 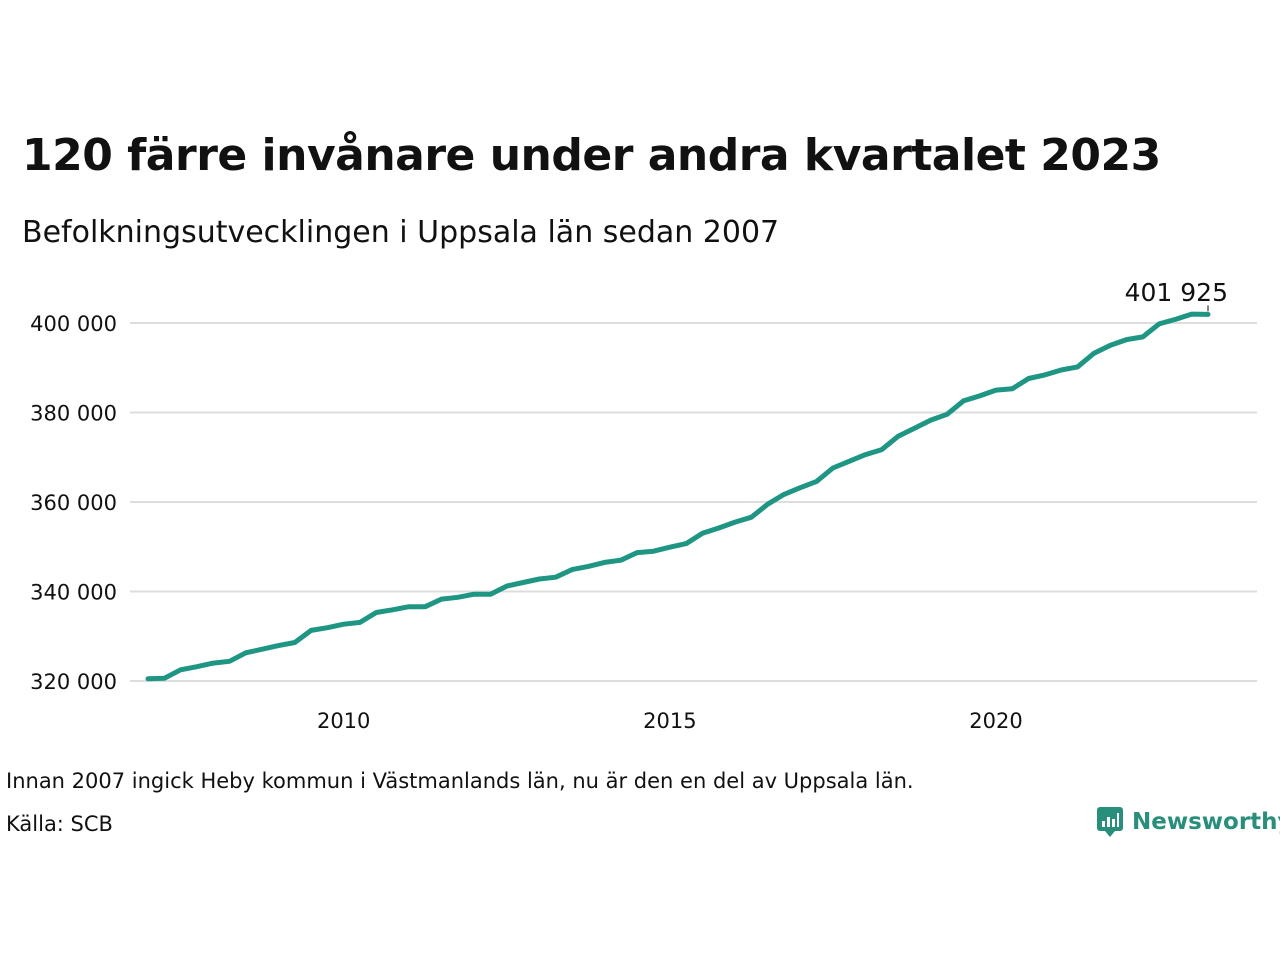 What do you see at coordinates (1110, 822) in the screenshot?
I see `newsworthy-logo-icon` at bounding box center [1110, 822].